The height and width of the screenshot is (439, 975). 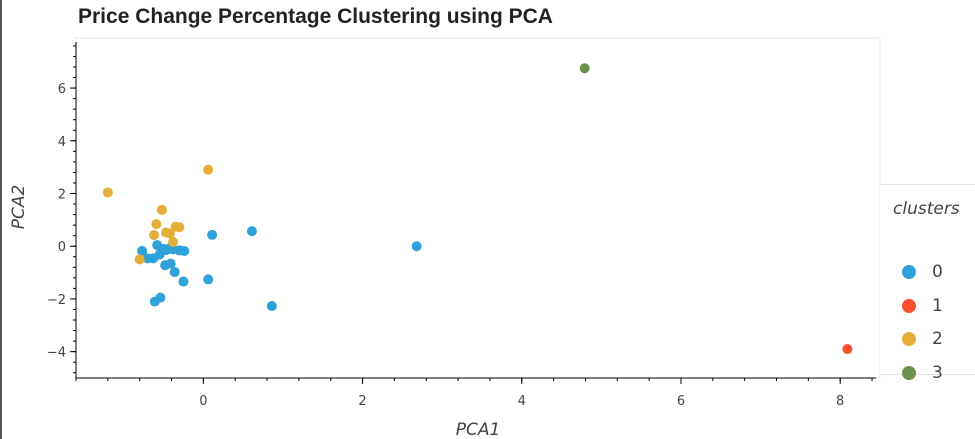 I want to click on y-tick-label: 0, so click(x=62, y=247).